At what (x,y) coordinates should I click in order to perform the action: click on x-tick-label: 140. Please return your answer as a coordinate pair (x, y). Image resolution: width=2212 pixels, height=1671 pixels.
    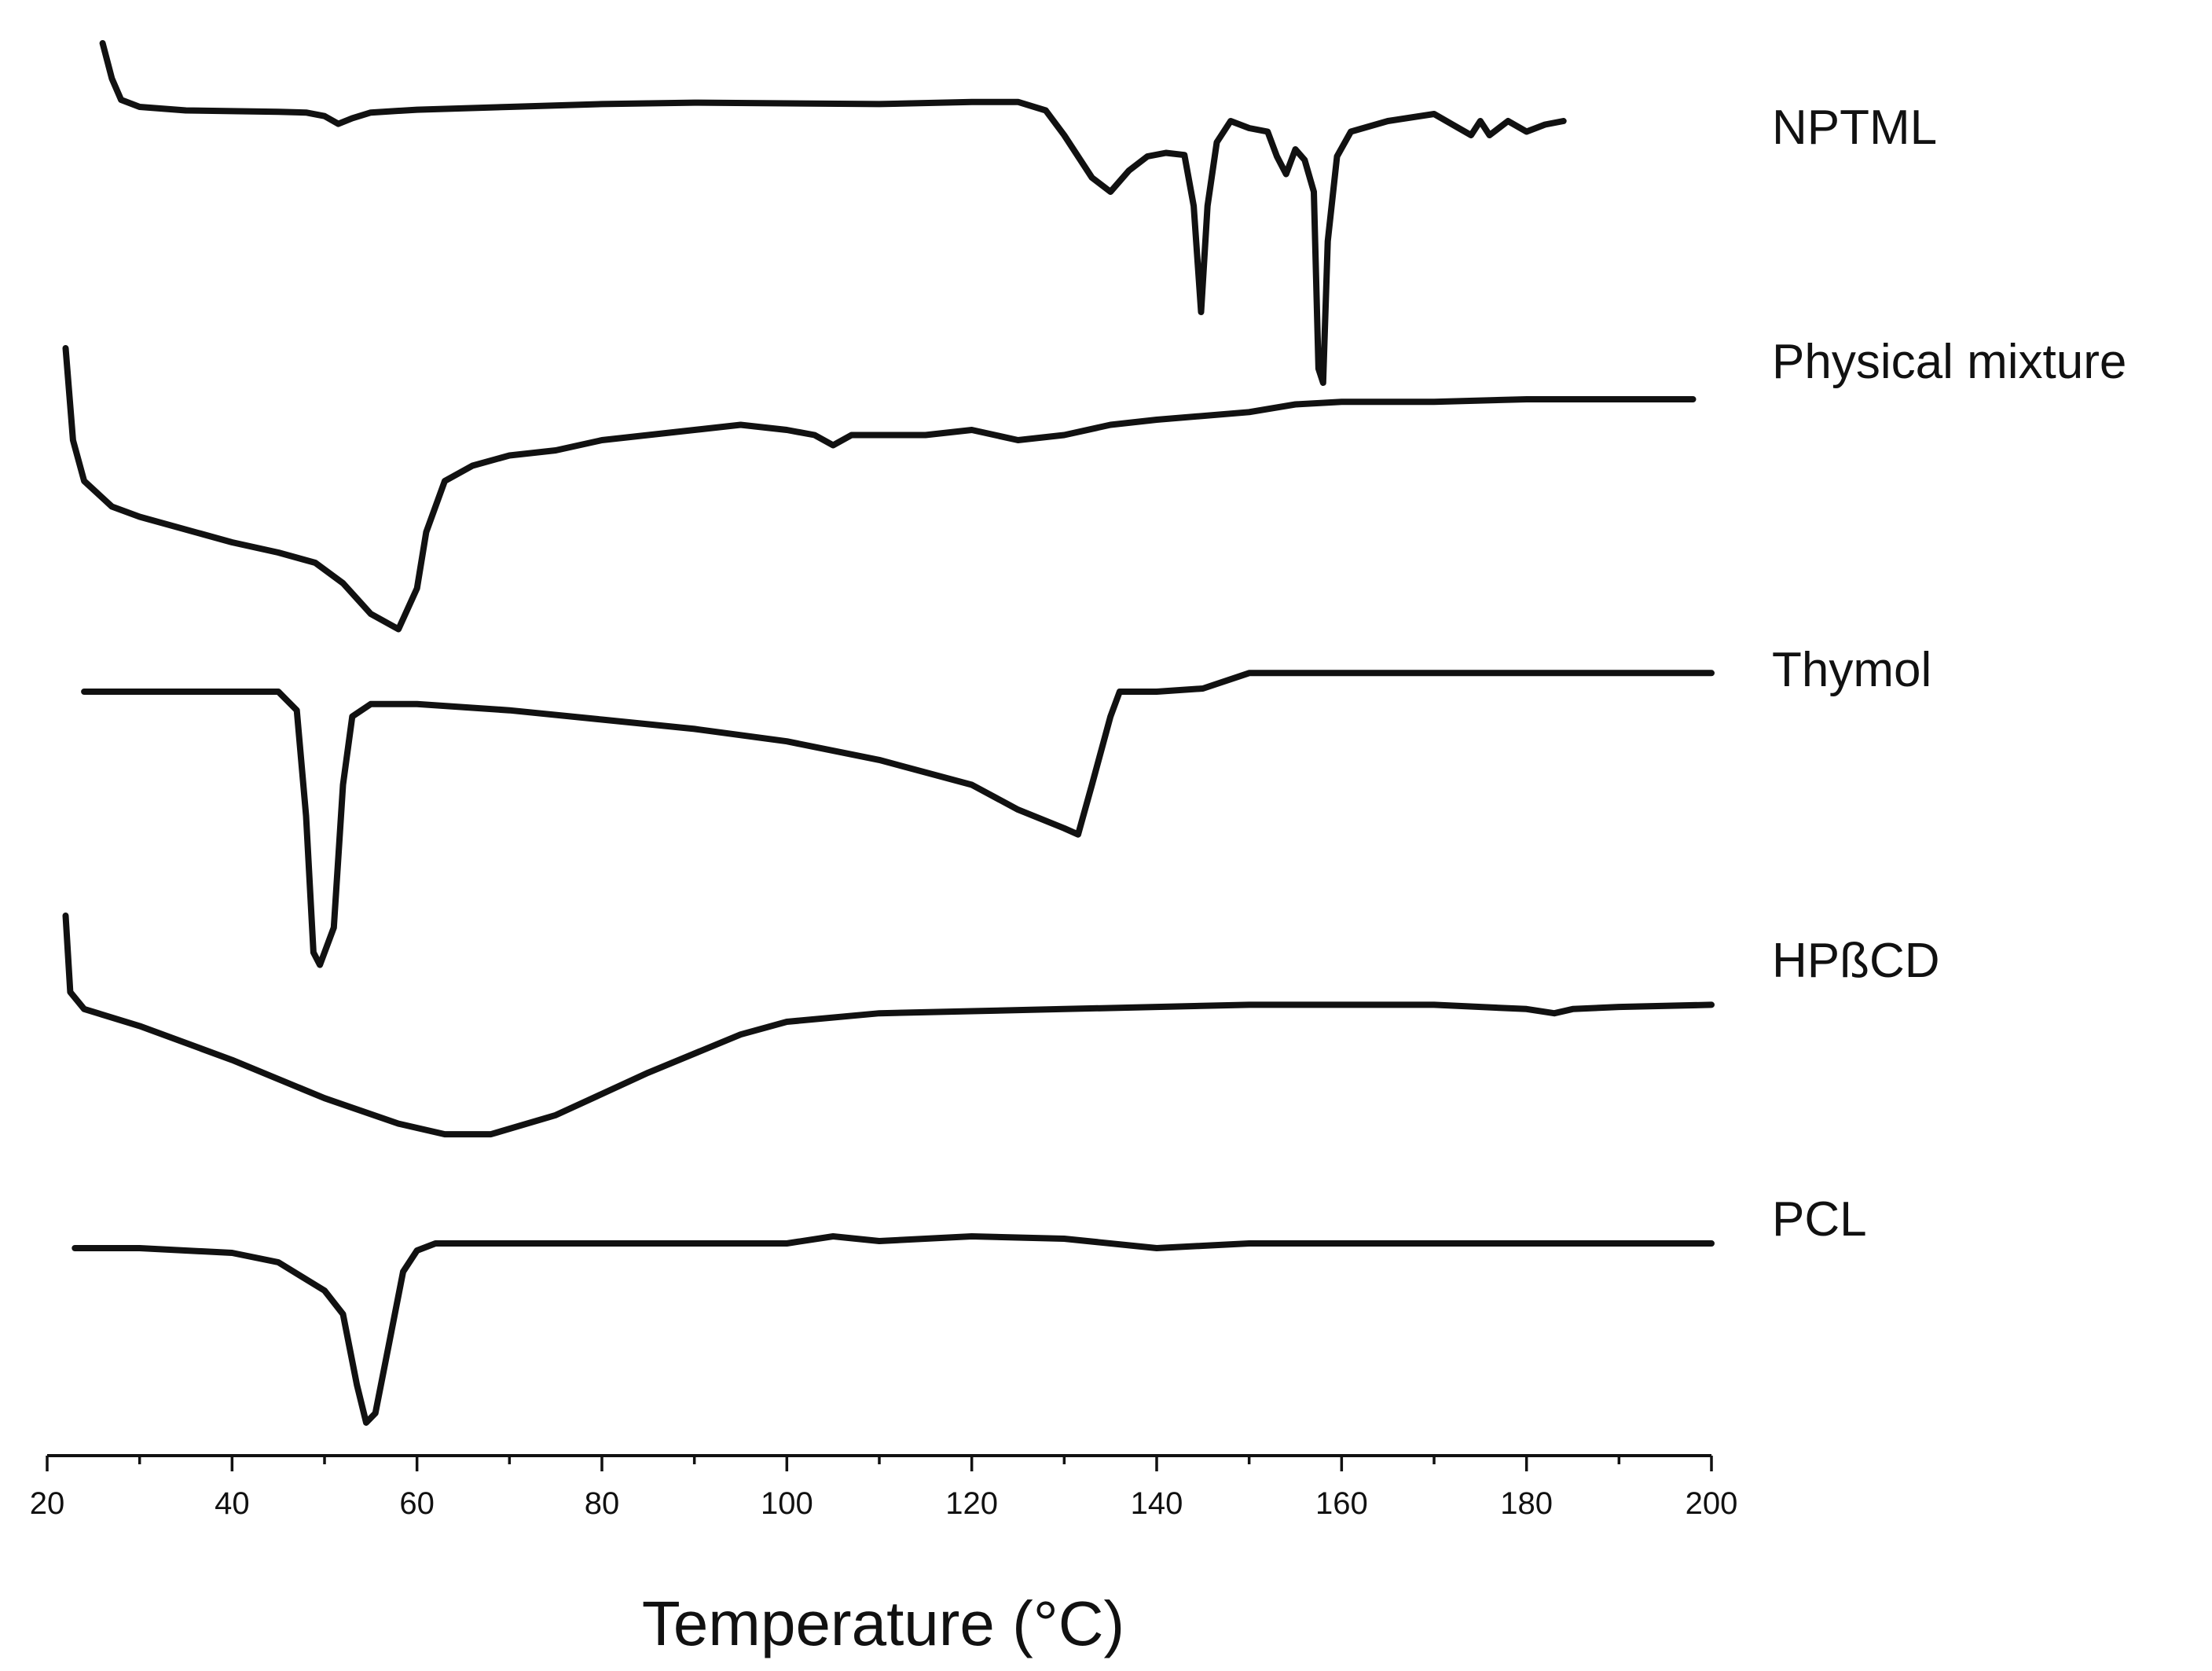
    Looking at the image, I should click on (1157, 1503).